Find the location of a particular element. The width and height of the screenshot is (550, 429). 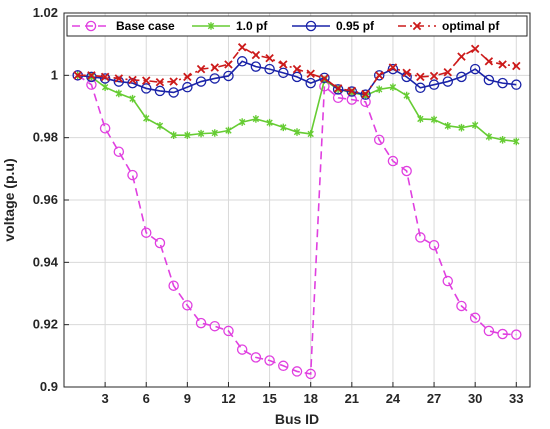

x-tick-label: 6 is located at coordinates (146, 398).